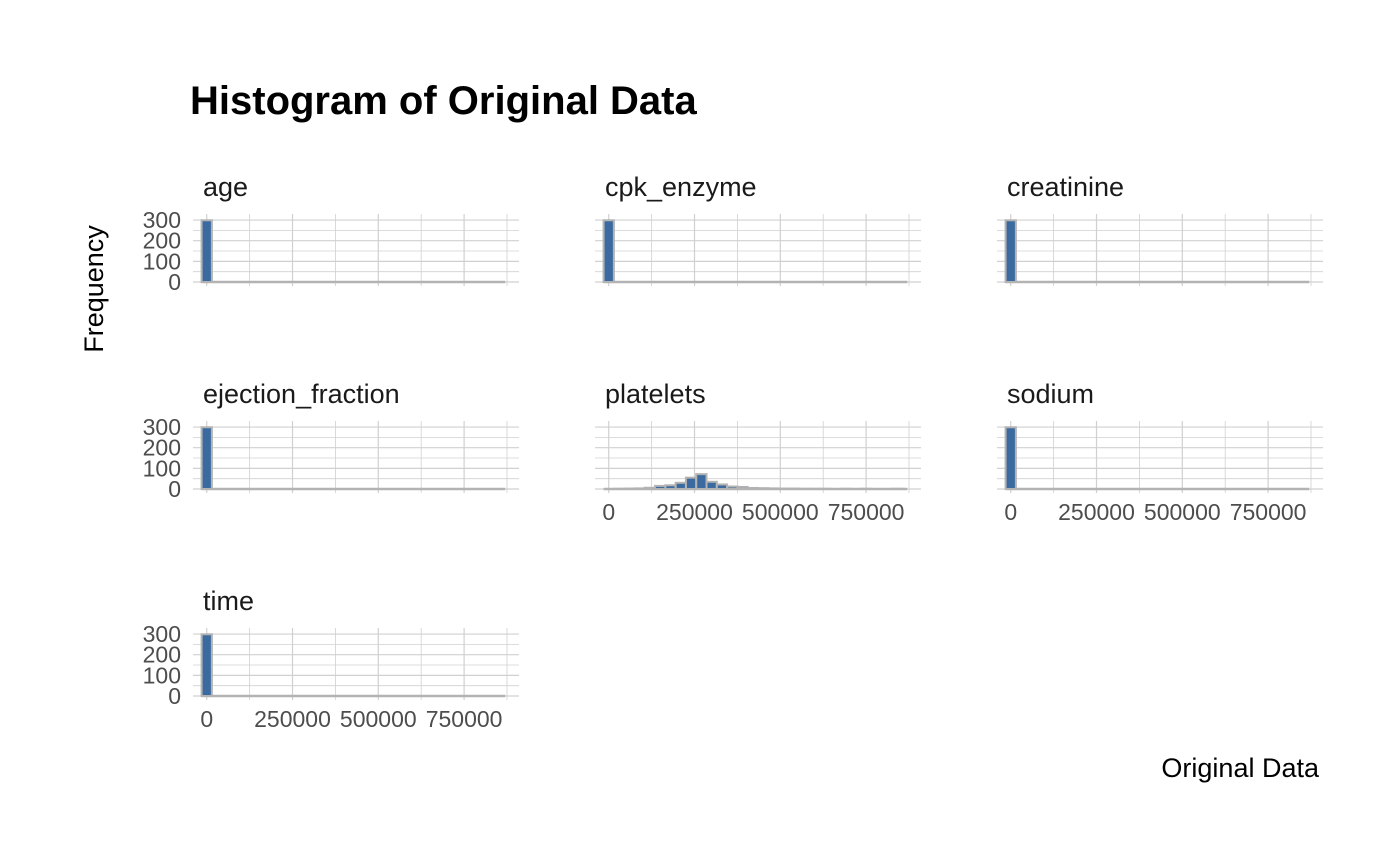 Image resolution: width=1400 pixels, height=866 pixels. Describe the element at coordinates (681, 187) in the screenshot. I see `facet-label: cpk_enzyme` at that location.